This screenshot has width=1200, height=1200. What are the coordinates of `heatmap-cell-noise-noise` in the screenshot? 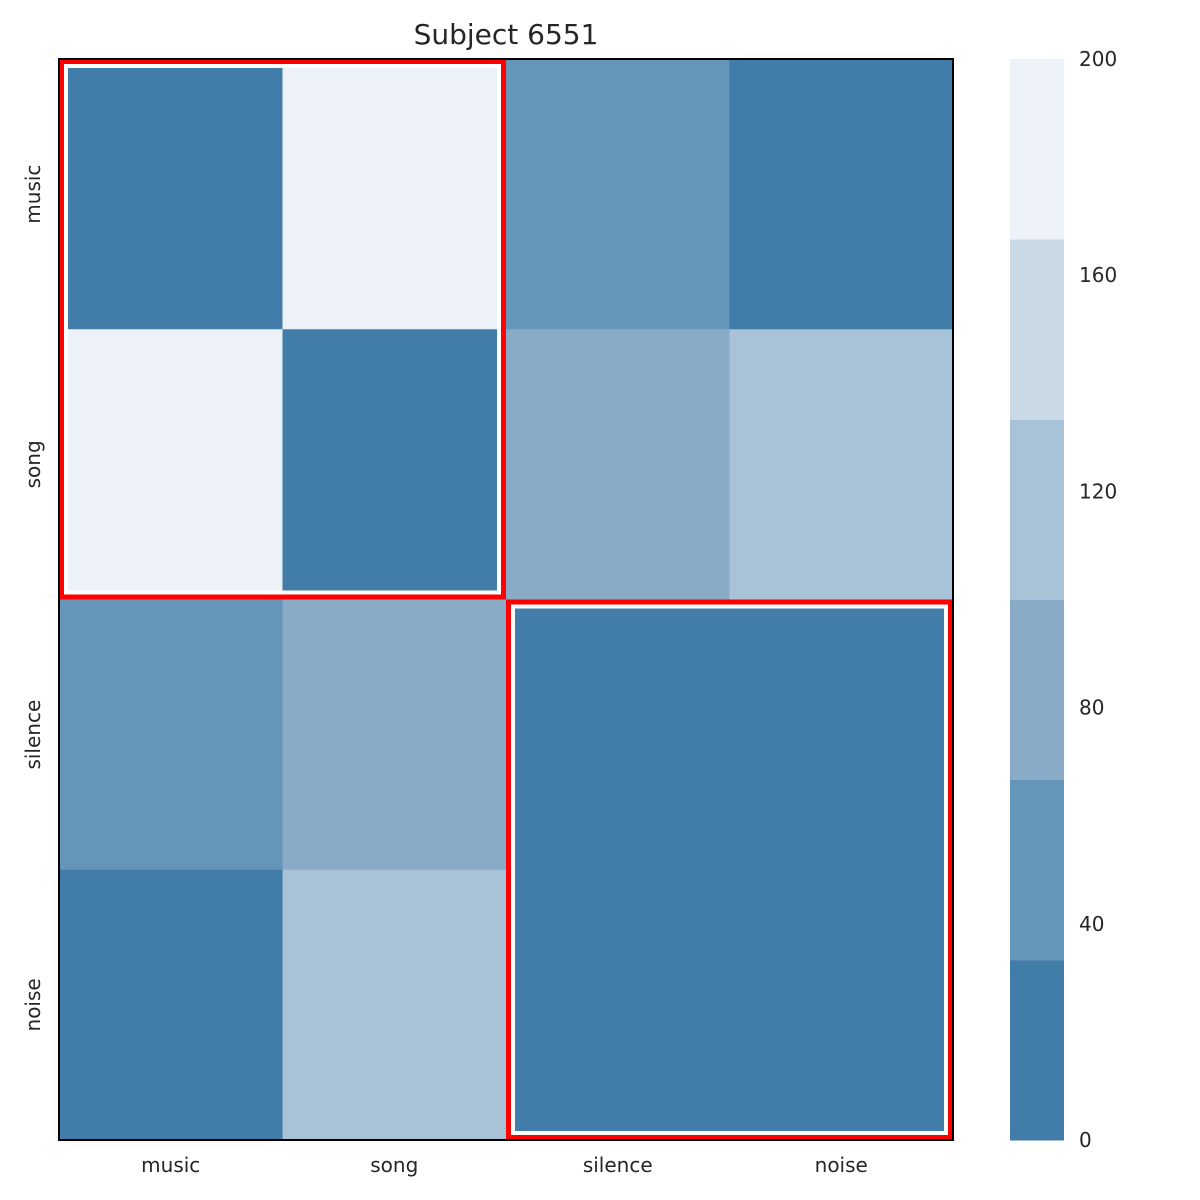 It's located at (841, 1005).